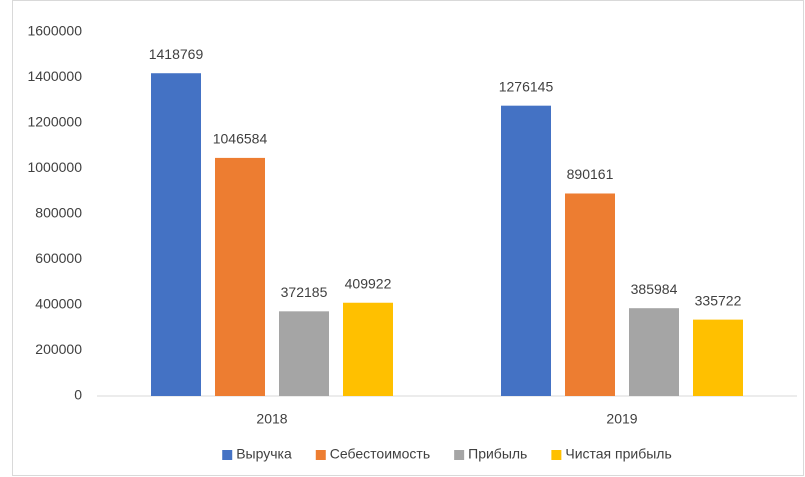 The width and height of the screenshot is (805, 477). What do you see at coordinates (54, 122) in the screenshot?
I see `y-tick-label: 1200000` at bounding box center [54, 122].